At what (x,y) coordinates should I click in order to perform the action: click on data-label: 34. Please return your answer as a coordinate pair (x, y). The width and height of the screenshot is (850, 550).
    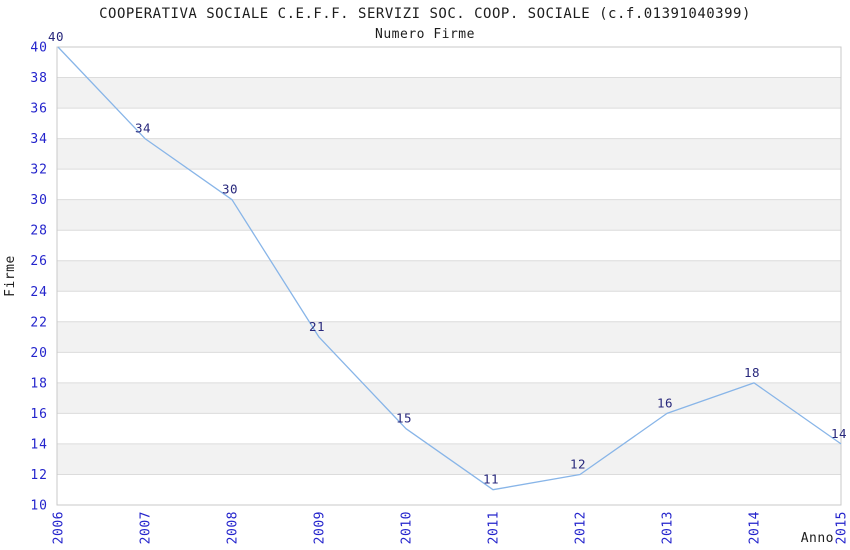
    Looking at the image, I should click on (143, 128).